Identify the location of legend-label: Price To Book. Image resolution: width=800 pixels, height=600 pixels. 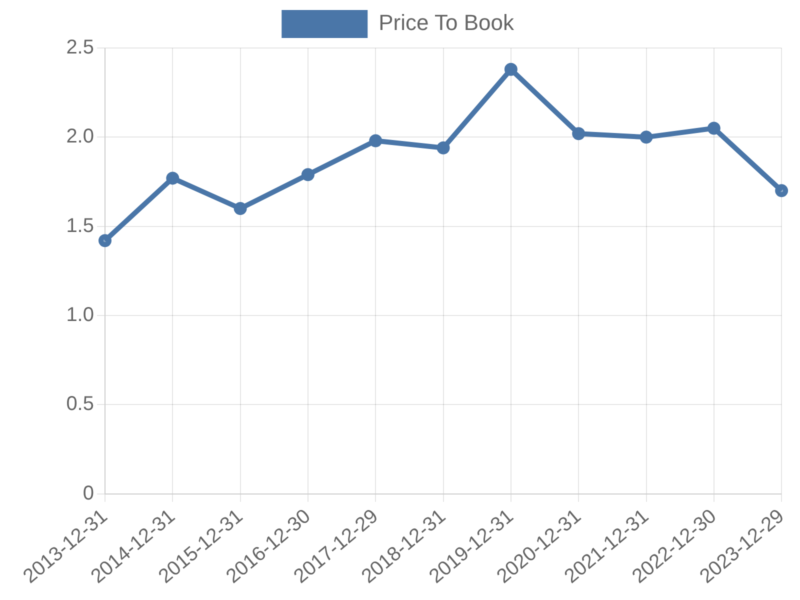
(446, 23).